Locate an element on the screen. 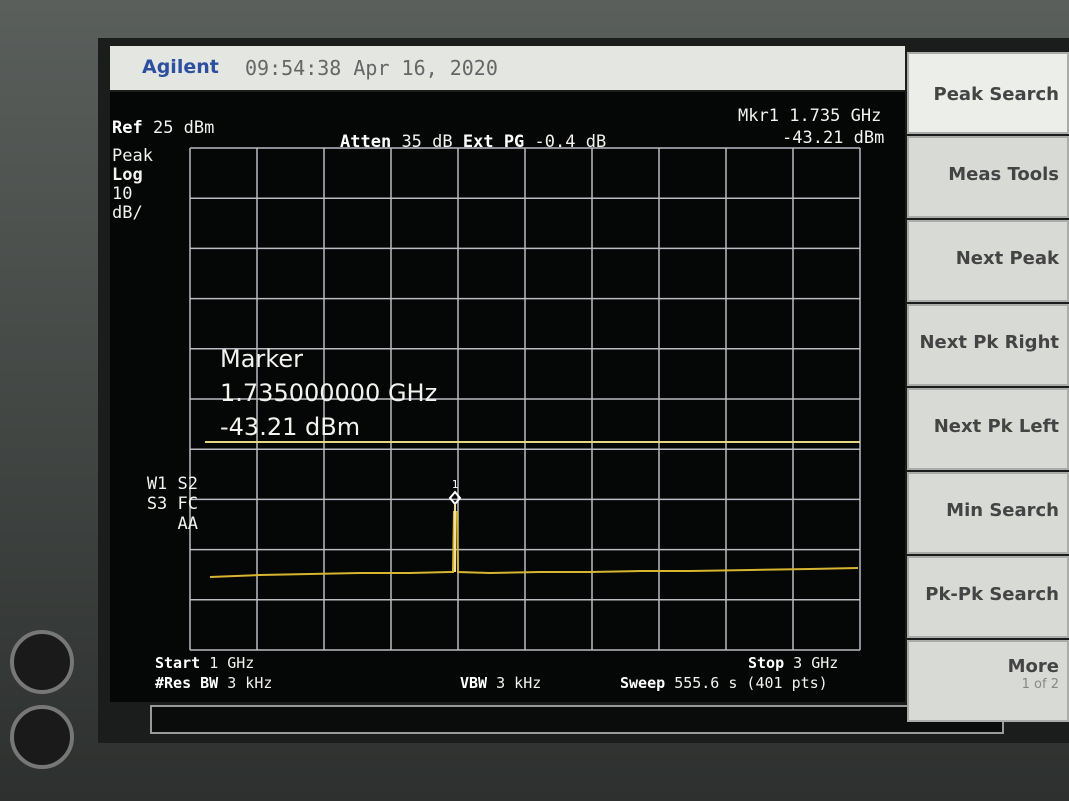 The width and height of the screenshot is (1069, 801). attenuation: Atten 35 dB Ext PG -0.4 dB is located at coordinates (473, 142).